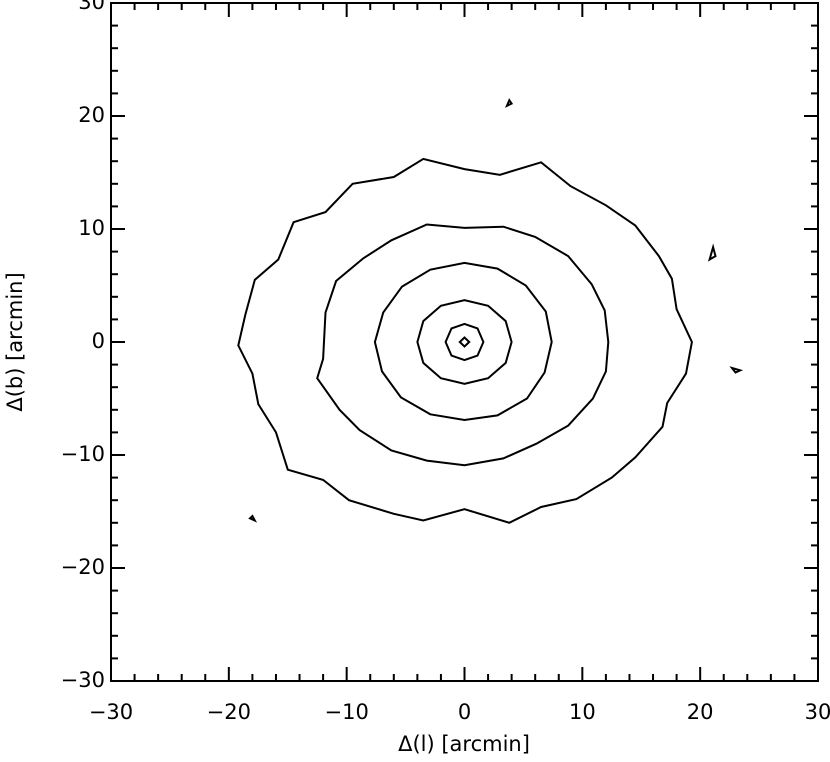 The width and height of the screenshot is (830, 762). What do you see at coordinates (91, 7) in the screenshot?
I see `y-tick-label: 30` at bounding box center [91, 7].